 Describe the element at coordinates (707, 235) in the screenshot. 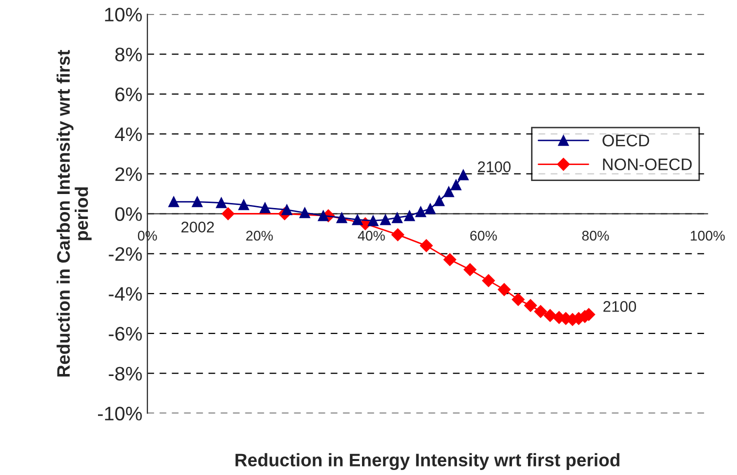

I see `x-tick-label: 100%` at that location.